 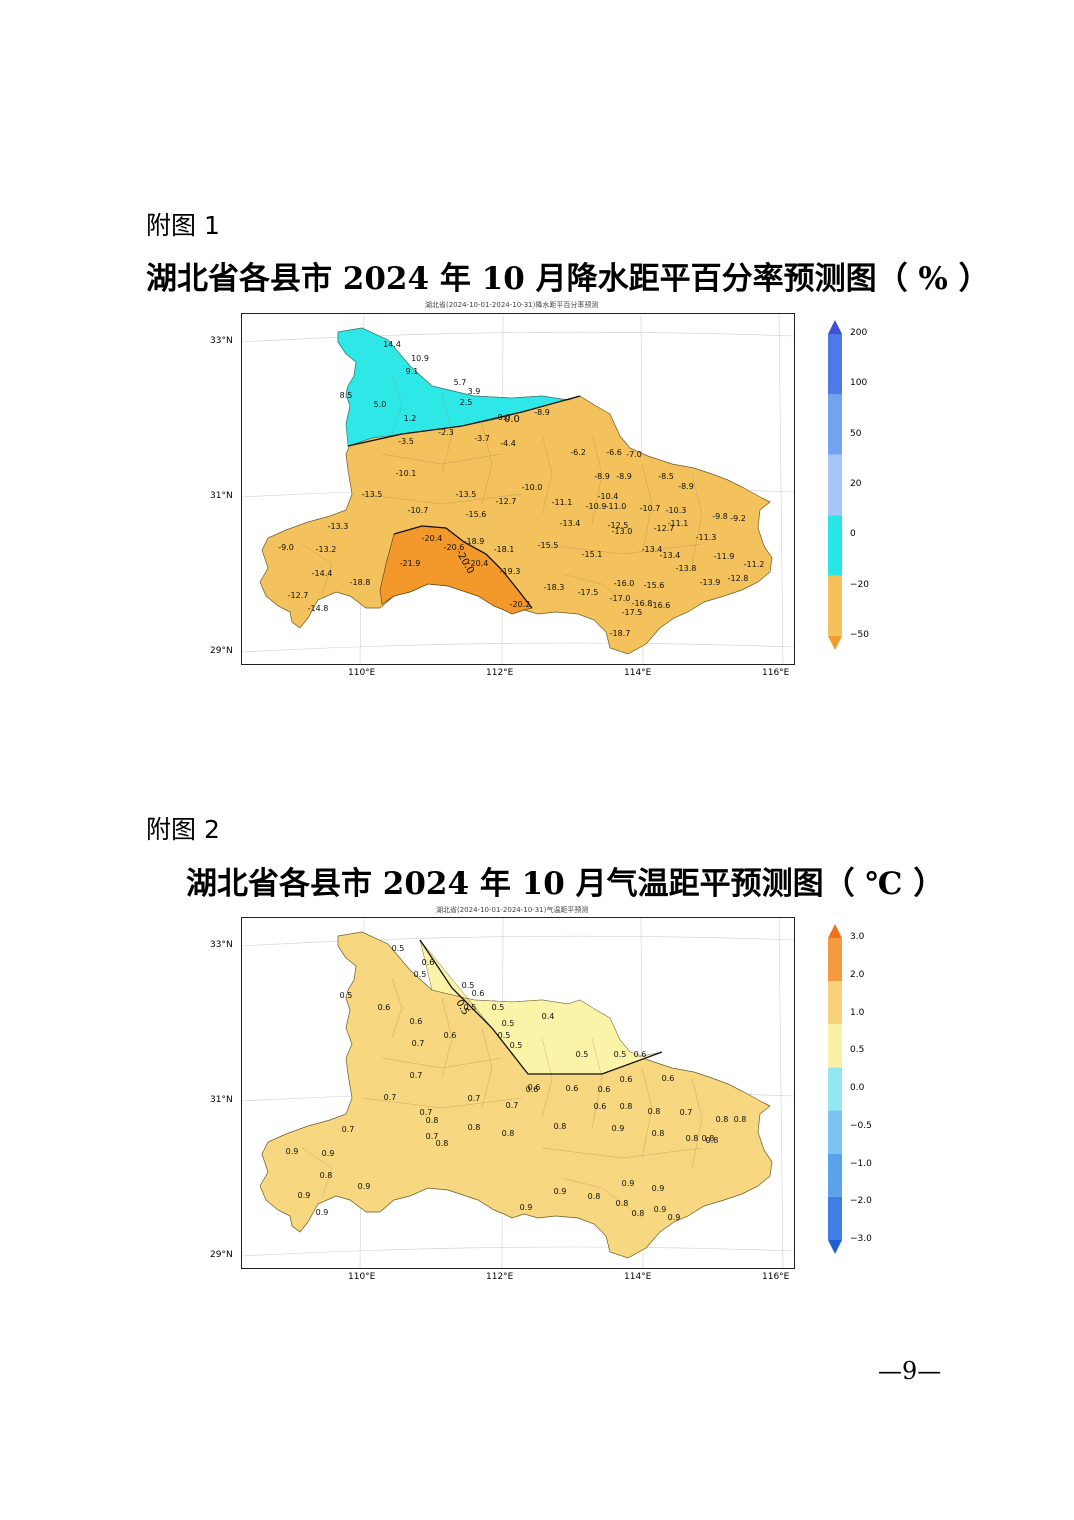 I want to click on map2-lon-112: 112°E, so click(x=500, y=1277).